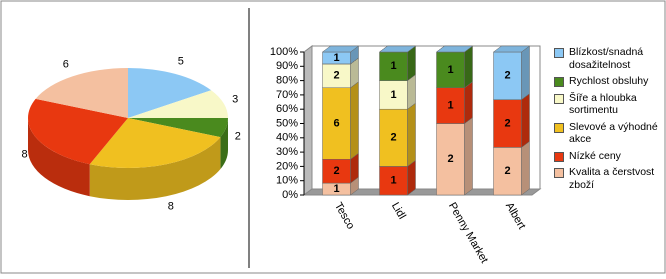 The image size is (666, 279). Describe the element at coordinates (287, 138) in the screenshot. I see `y-tick-label: 40%` at that location.